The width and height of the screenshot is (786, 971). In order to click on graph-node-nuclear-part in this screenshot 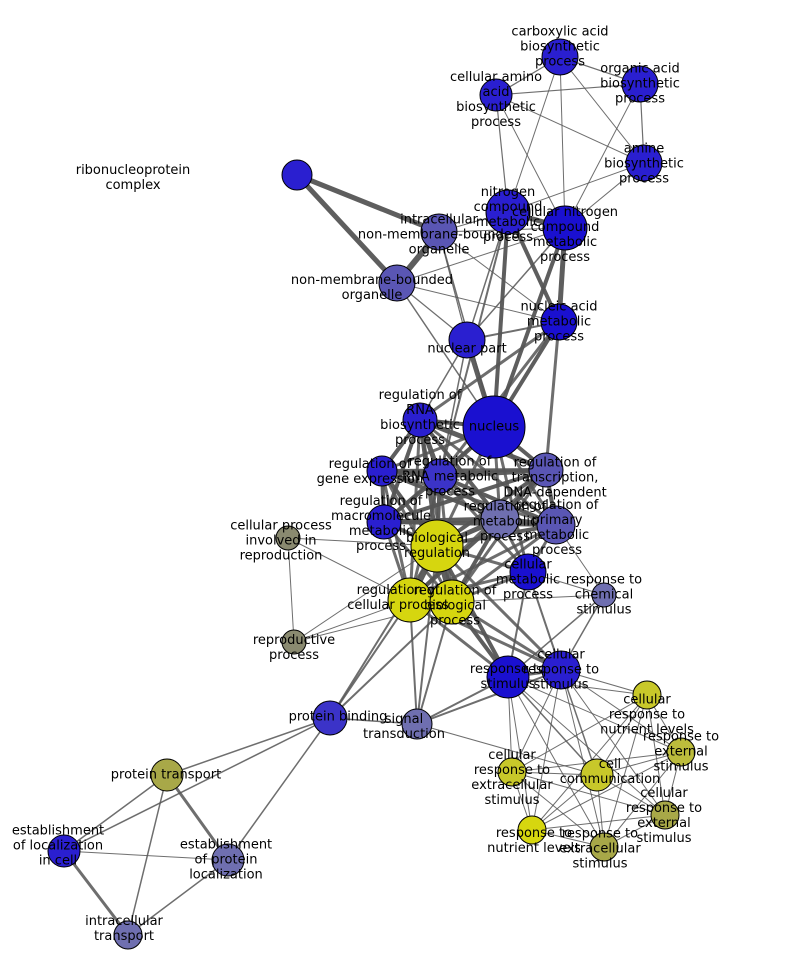, I will do `click(467, 340)`.